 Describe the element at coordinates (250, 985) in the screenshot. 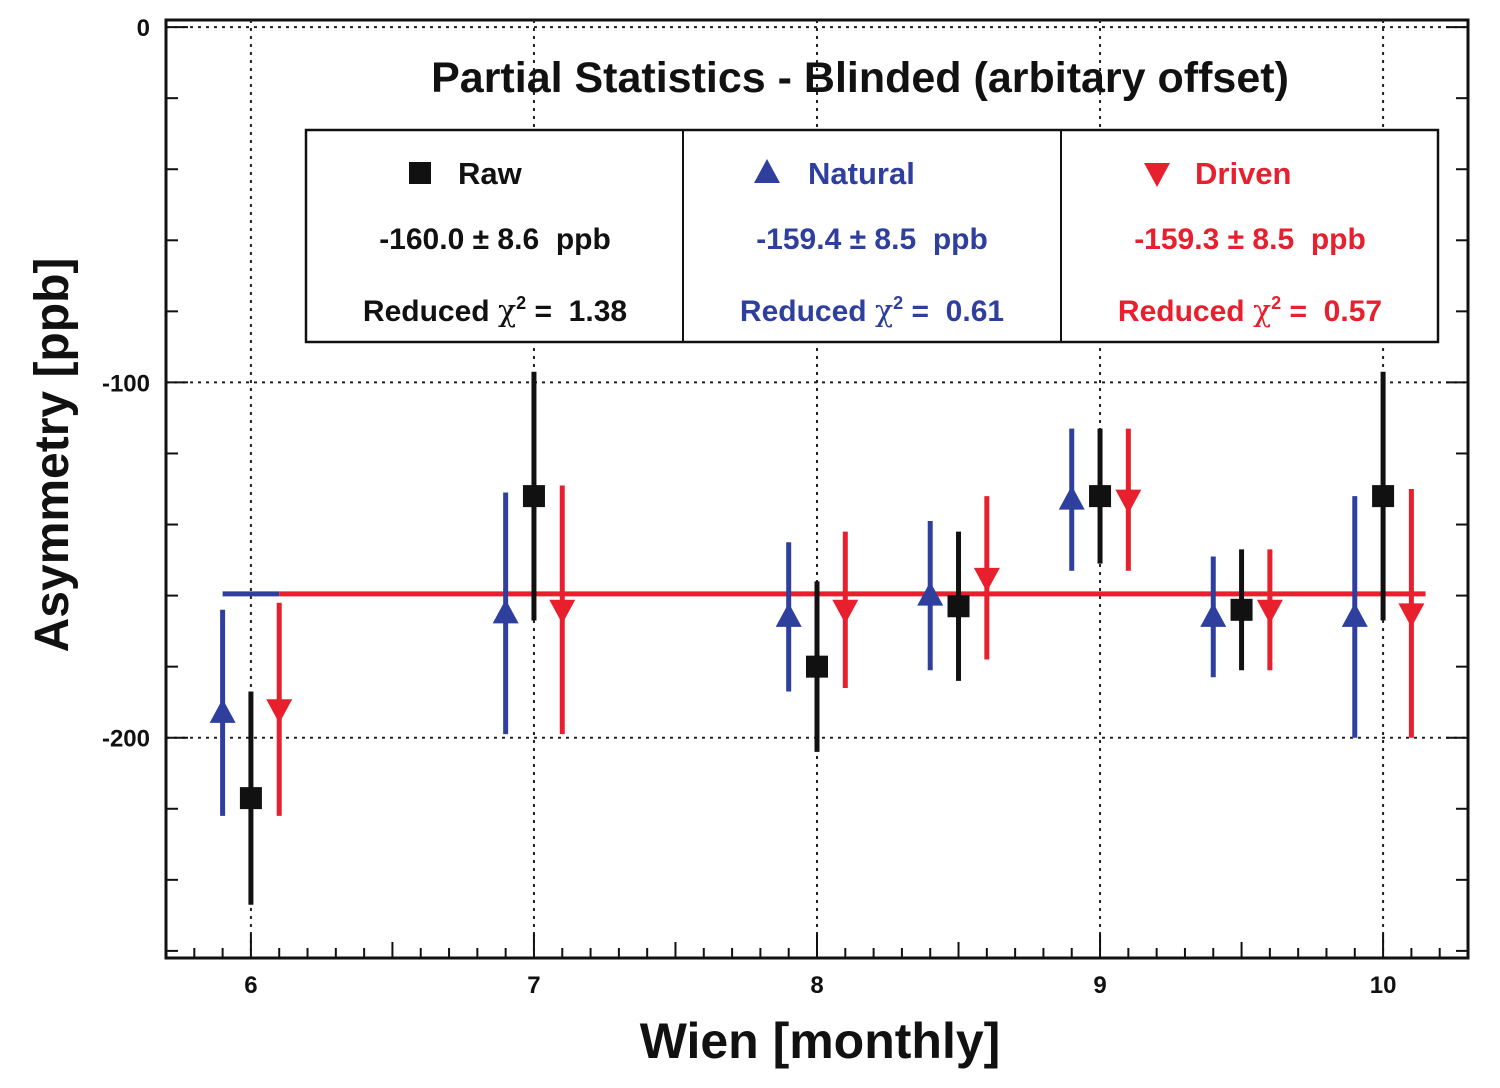

I see `x-tick-label: 6` at that location.